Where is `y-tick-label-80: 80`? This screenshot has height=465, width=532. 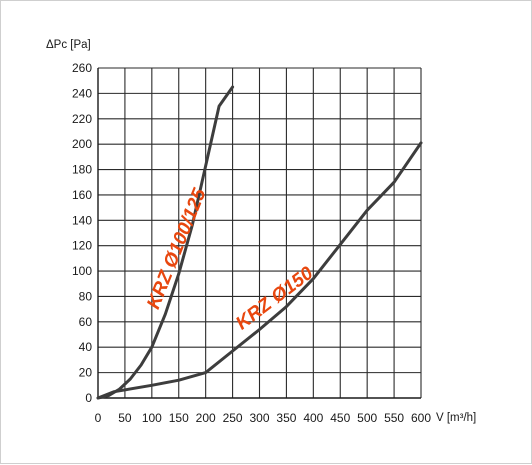
y-tick-label-80: 80 is located at coordinates (86, 296).